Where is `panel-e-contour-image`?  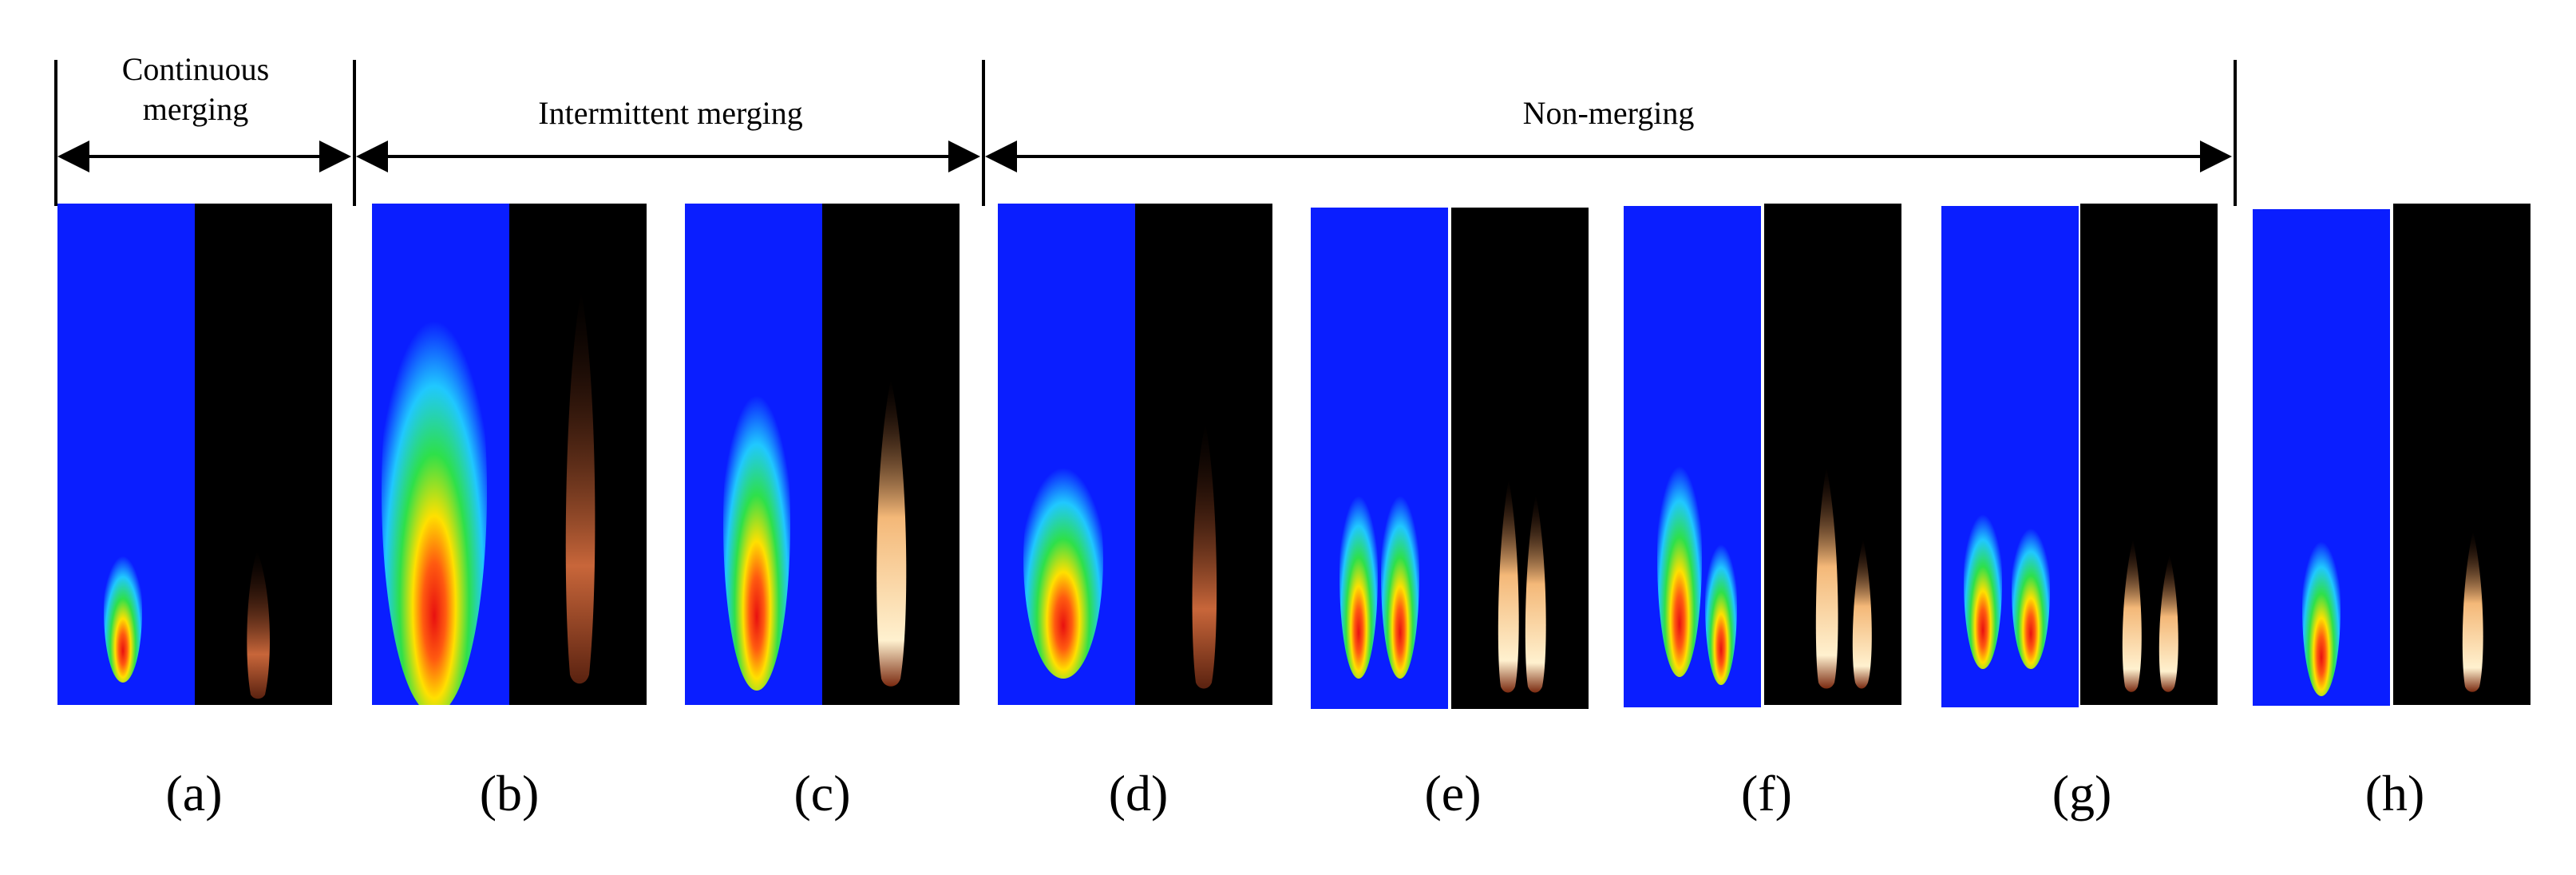 panel-e-contour-image is located at coordinates (1380, 459).